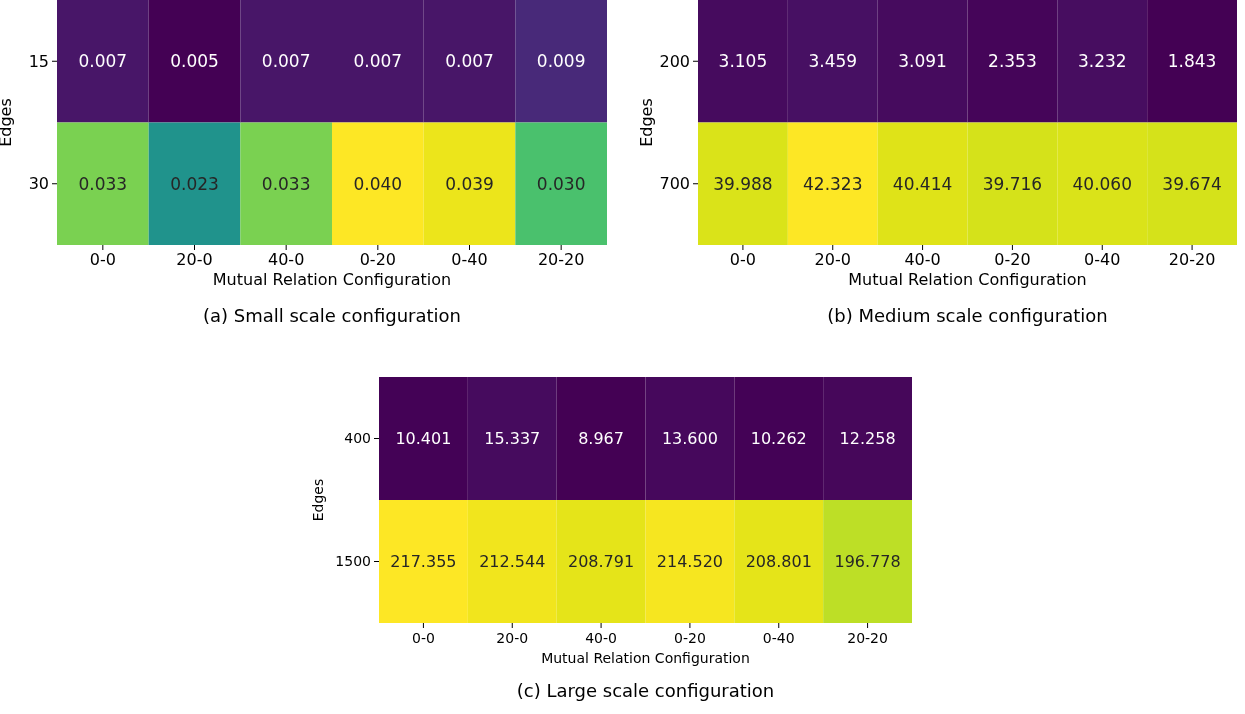 This screenshot has height=714, width=1245. What do you see at coordinates (689, 562) in the screenshot?
I see `data-label: 214.520` at bounding box center [689, 562].